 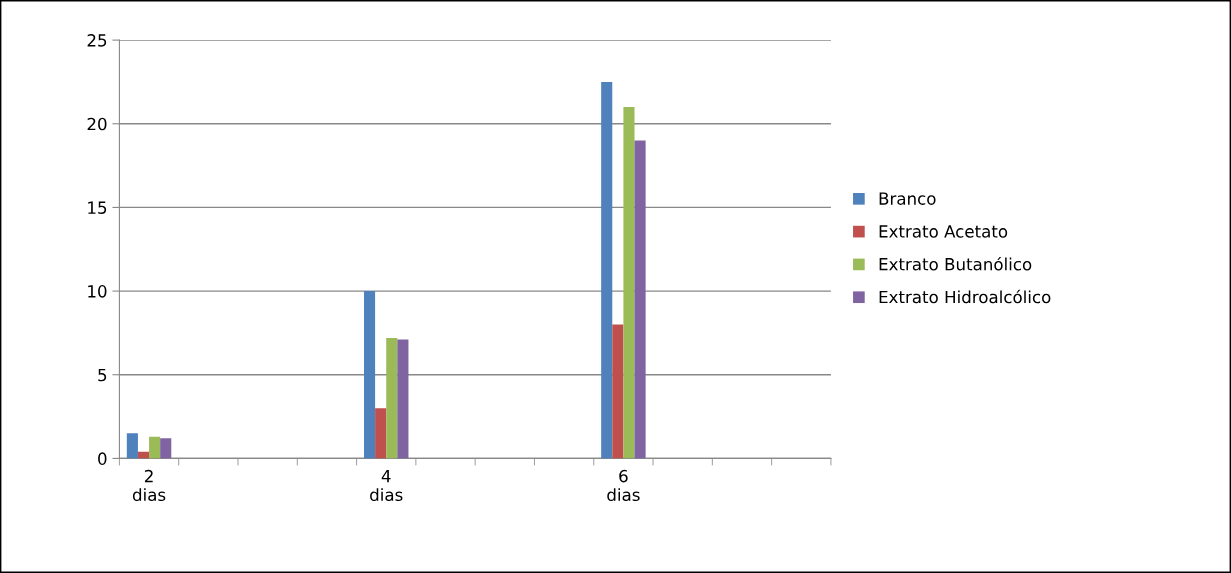 What do you see at coordinates (955, 263) in the screenshot?
I see `legend-label: Extrato Butanólico` at bounding box center [955, 263].